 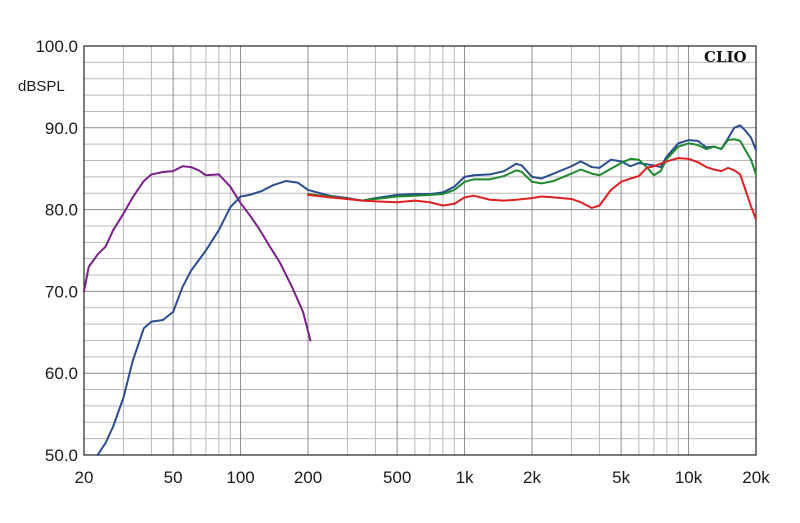 I want to click on x-tick-label: 500, so click(x=397, y=477).